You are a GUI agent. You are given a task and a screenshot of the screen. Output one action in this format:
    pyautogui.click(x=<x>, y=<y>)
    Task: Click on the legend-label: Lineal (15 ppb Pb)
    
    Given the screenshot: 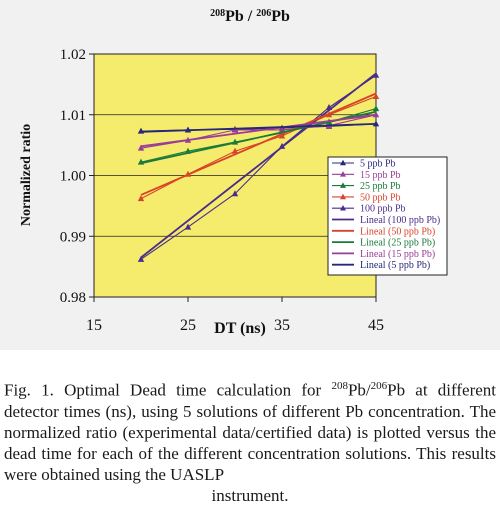 What is the action you would take?
    pyautogui.click(x=397, y=254)
    